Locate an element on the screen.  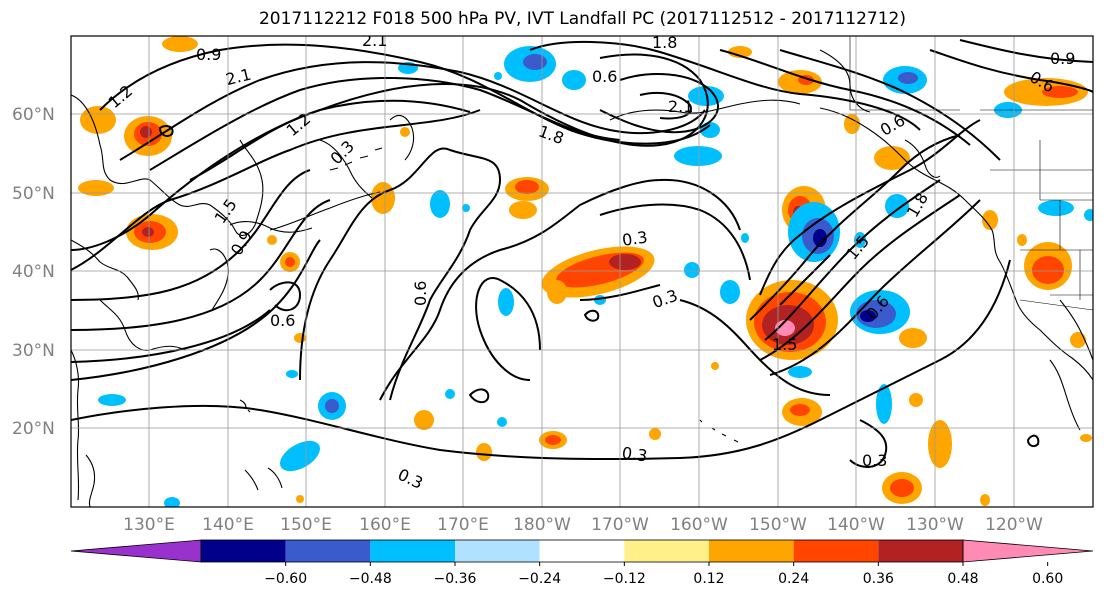
colorbar-tick-label: −0.24 is located at coordinates (539, 579).